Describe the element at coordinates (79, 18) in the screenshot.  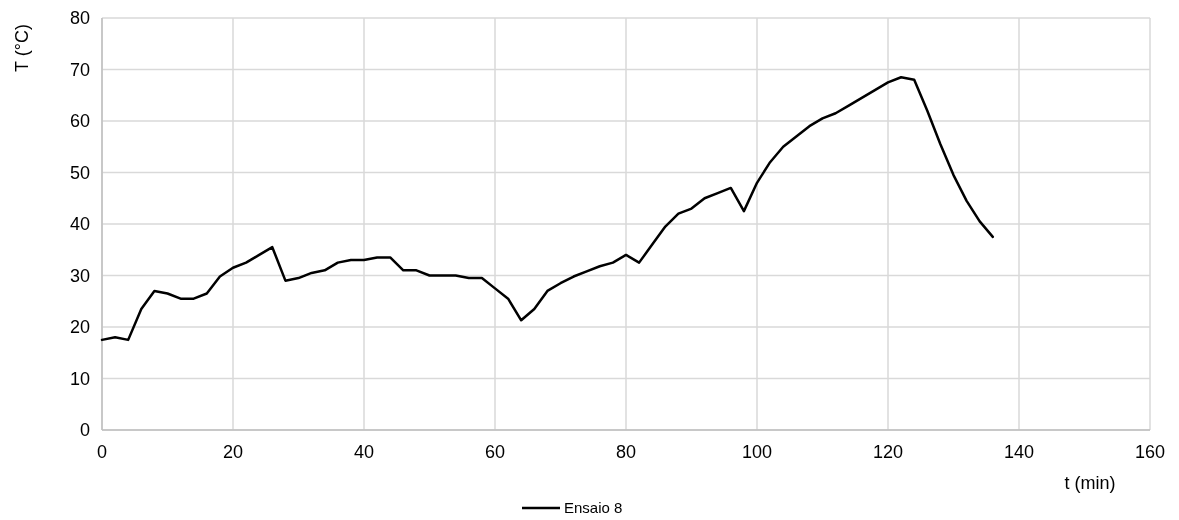
I see `y-tick-label: 80` at that location.